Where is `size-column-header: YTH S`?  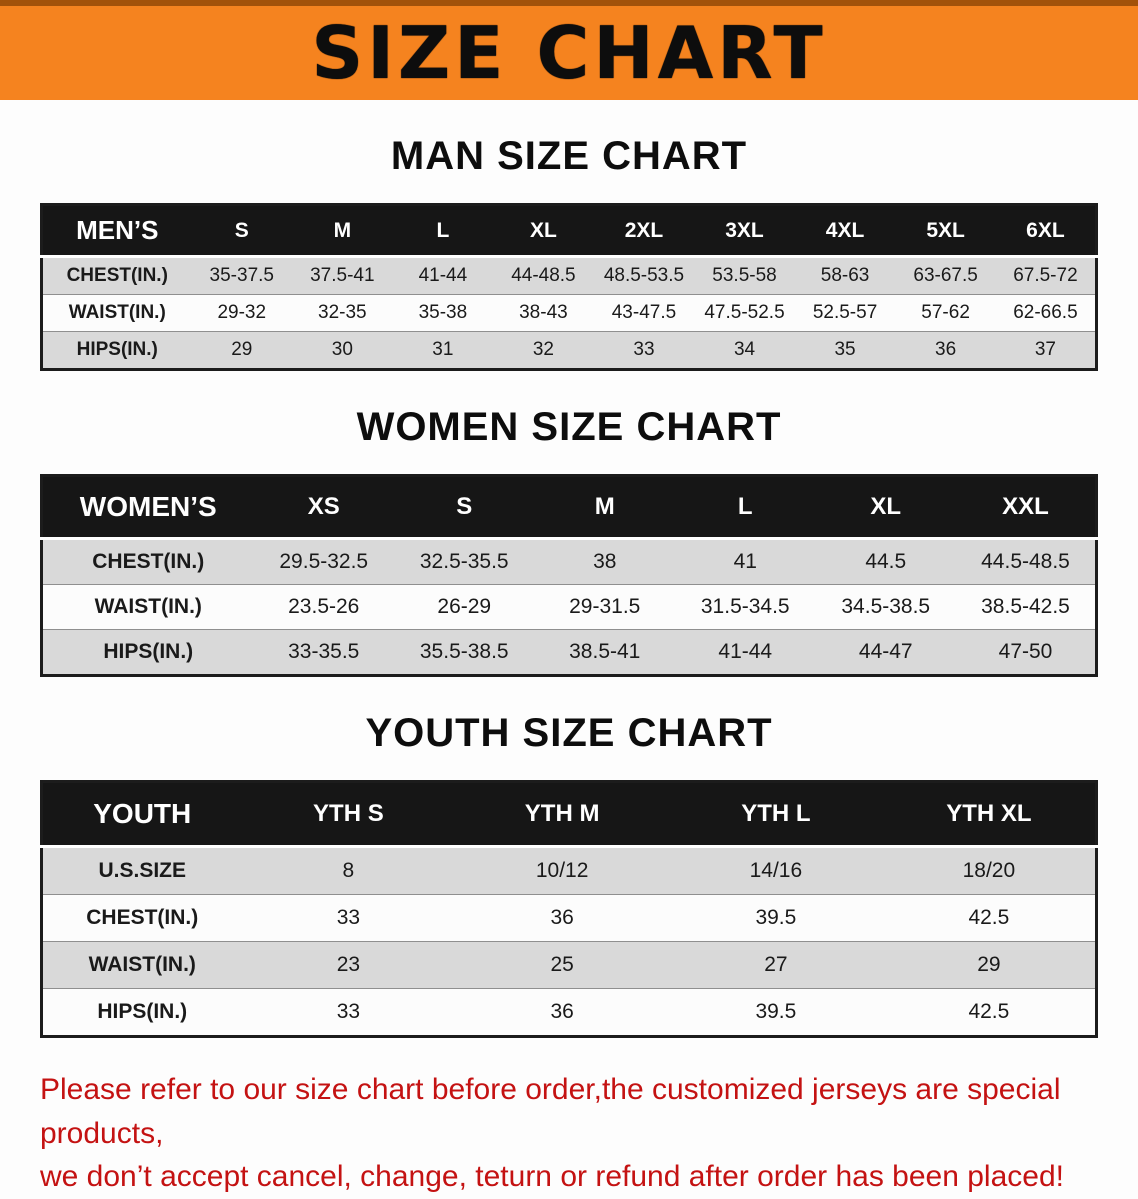
size-column-header: YTH S is located at coordinates (348, 814).